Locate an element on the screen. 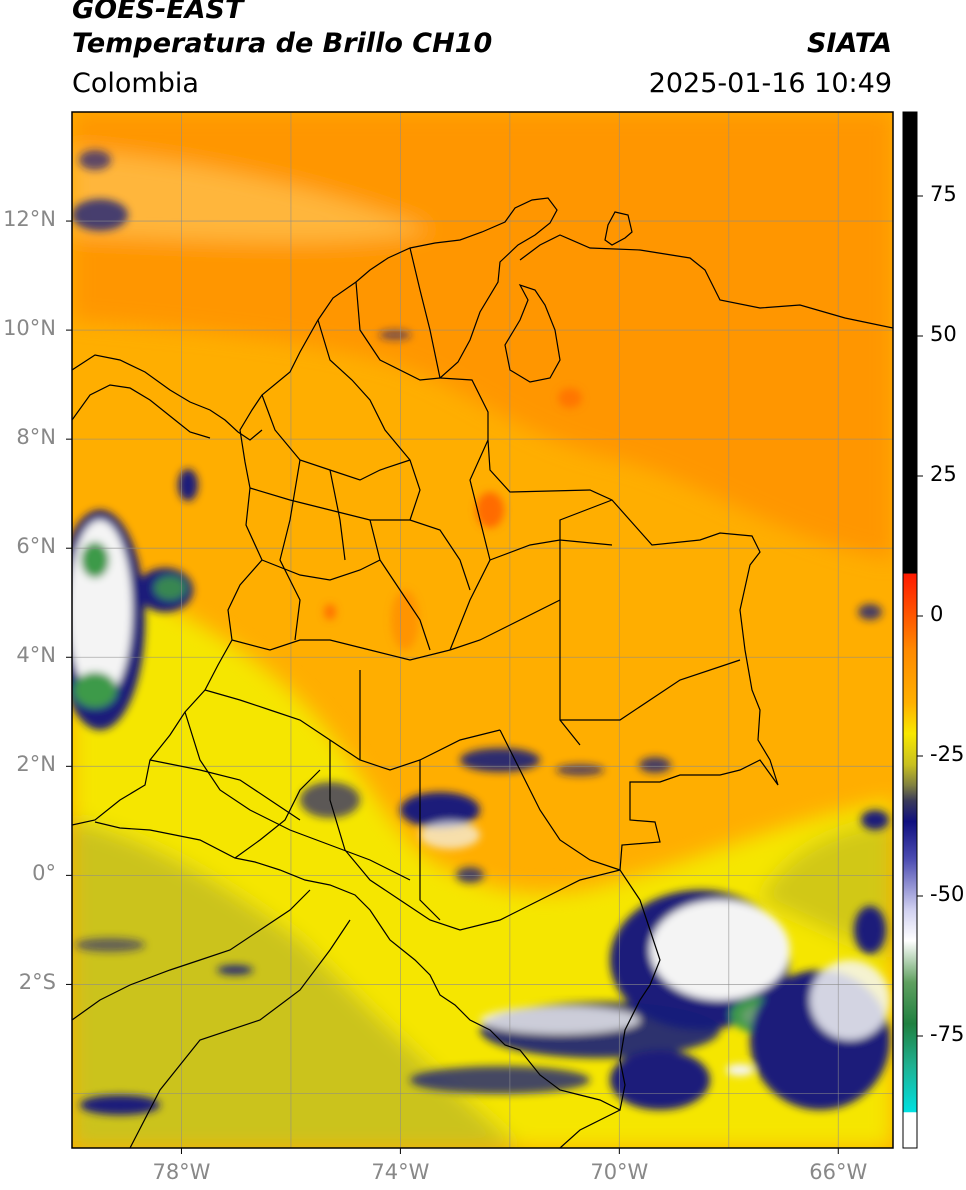 This screenshot has width=966, height=1190. lon-tick-label: 74°W is located at coordinates (400, 1172).